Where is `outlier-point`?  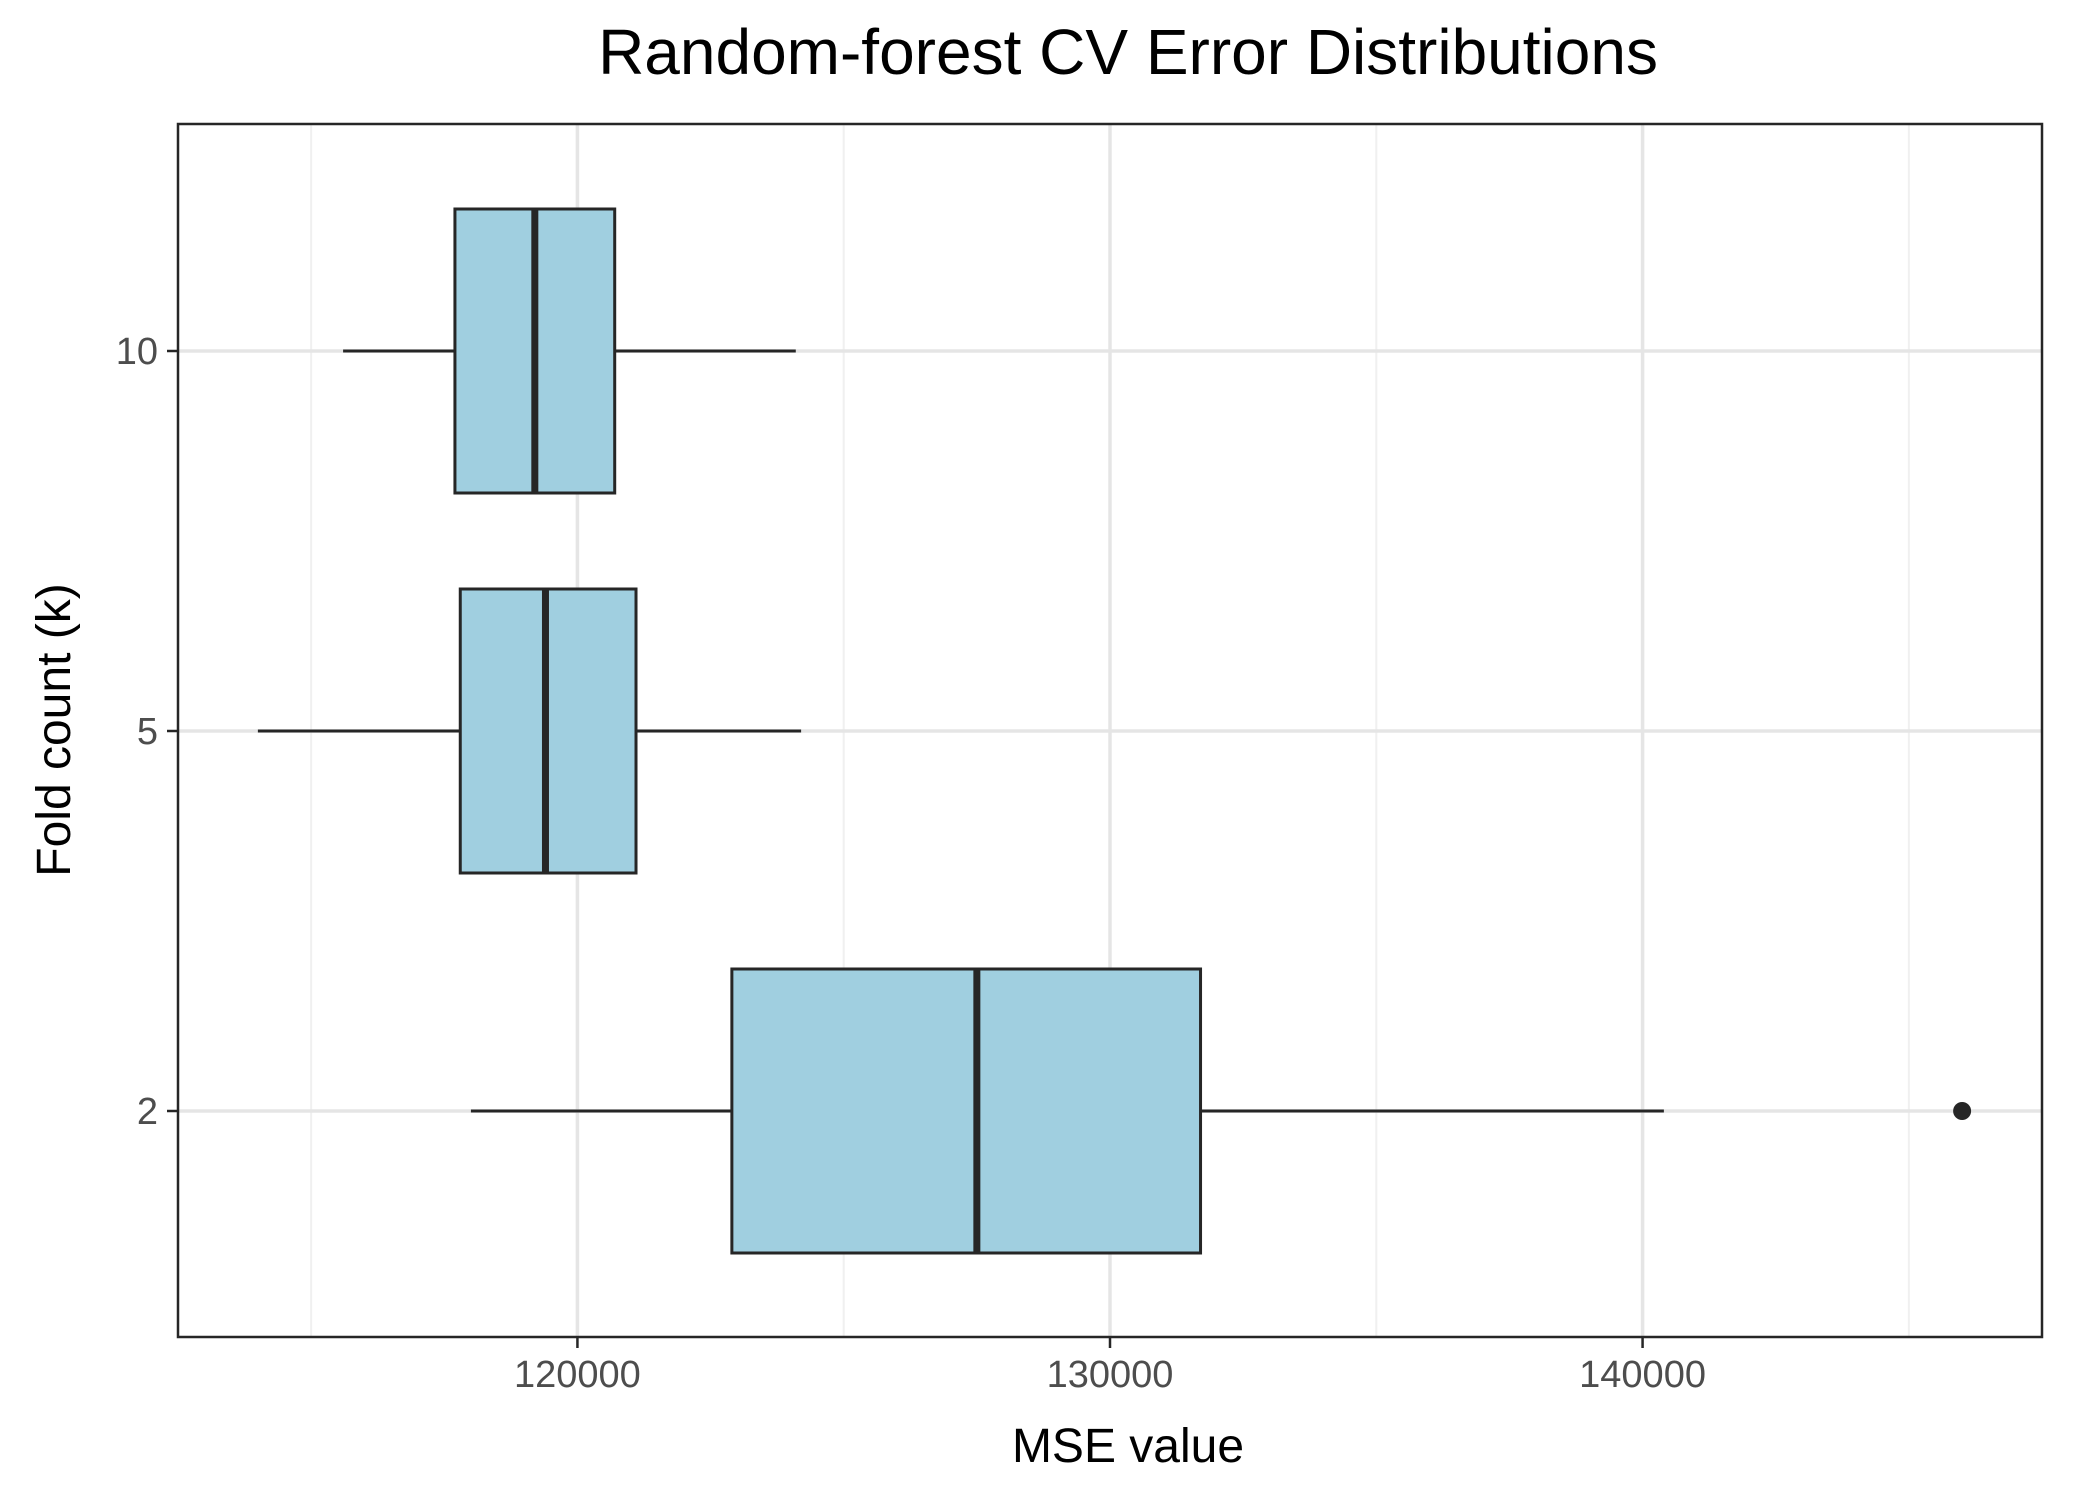
outlier-point is located at coordinates (1962, 1111).